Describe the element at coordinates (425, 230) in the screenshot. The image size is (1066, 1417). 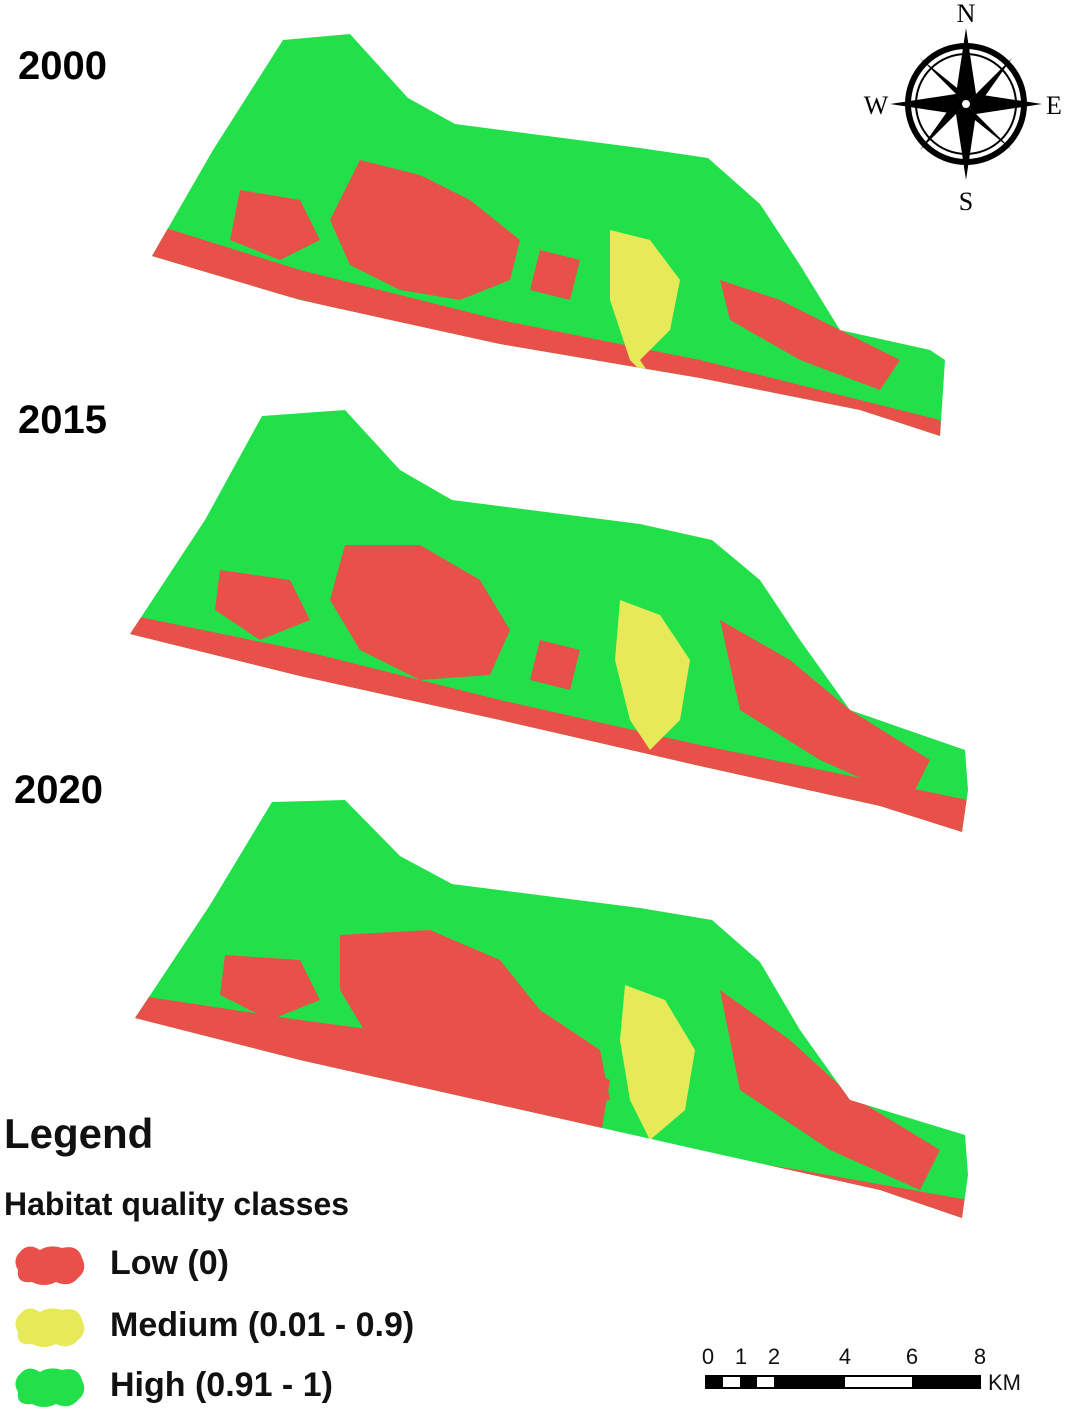
I see `low-area-central-2000` at that location.